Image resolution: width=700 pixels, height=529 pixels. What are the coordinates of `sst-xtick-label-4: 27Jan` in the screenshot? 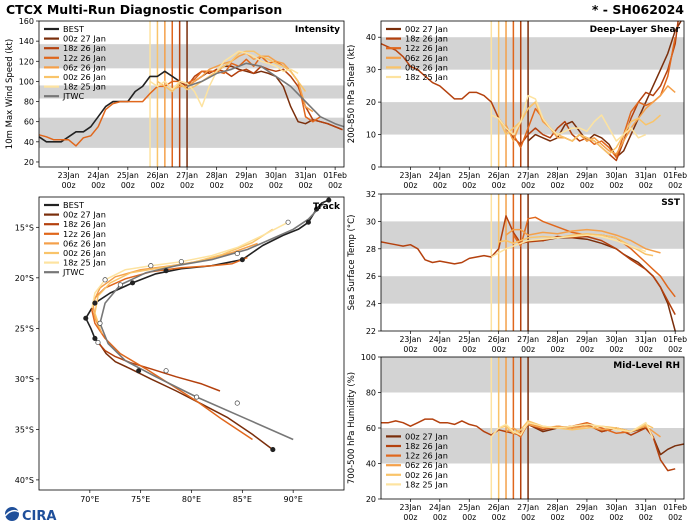 It's located at (528, 339).